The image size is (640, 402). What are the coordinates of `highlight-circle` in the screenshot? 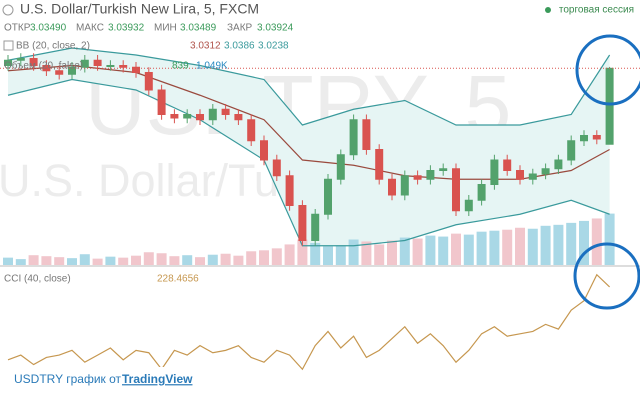 It's located at (607, 70).